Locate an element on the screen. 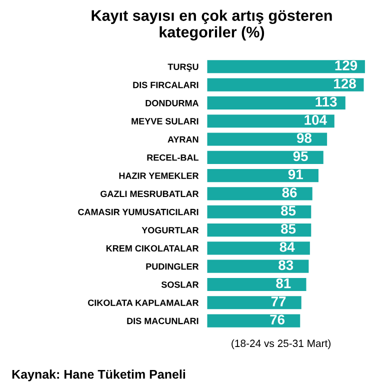 This screenshot has height=389, width=385. y-tick-label: YOGURTLAR is located at coordinates (170, 230).